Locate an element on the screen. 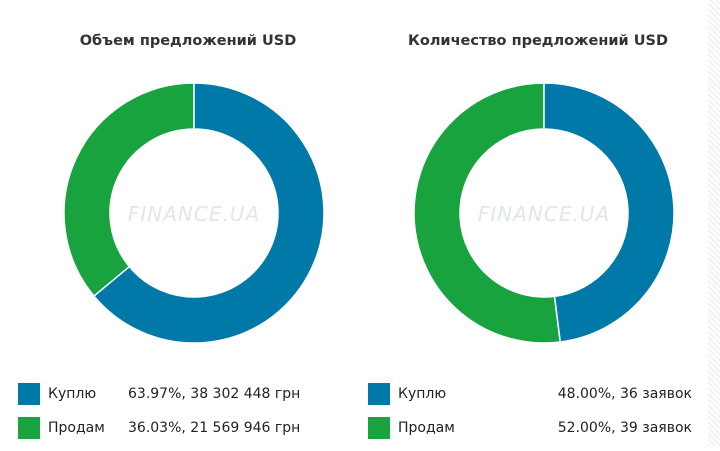 The height and width of the screenshot is (451, 720). chart-title: Объем предложений USD is located at coordinates (188, 41).